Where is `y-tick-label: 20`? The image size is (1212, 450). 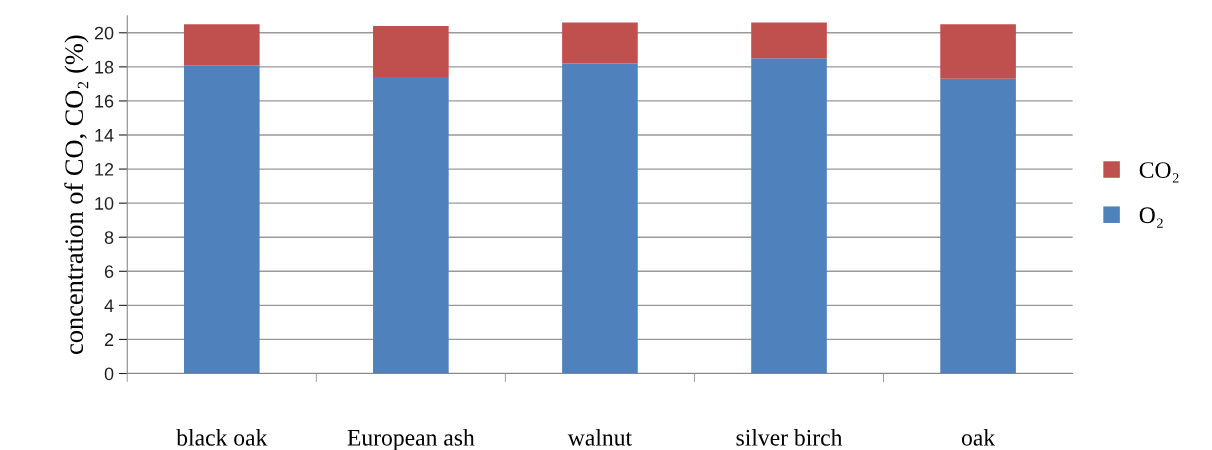 y-tick-label: 20 is located at coordinates (104, 33).